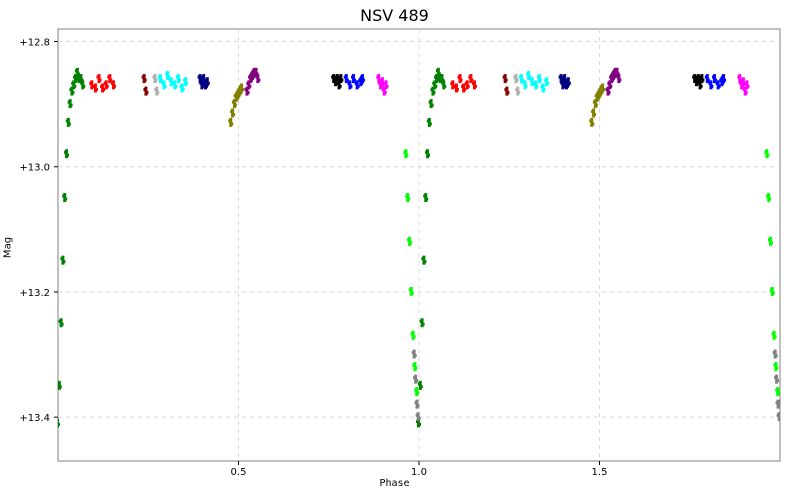  Describe the element at coordinates (600, 472) in the screenshot. I see `x-tick-label: 1.5` at that location.